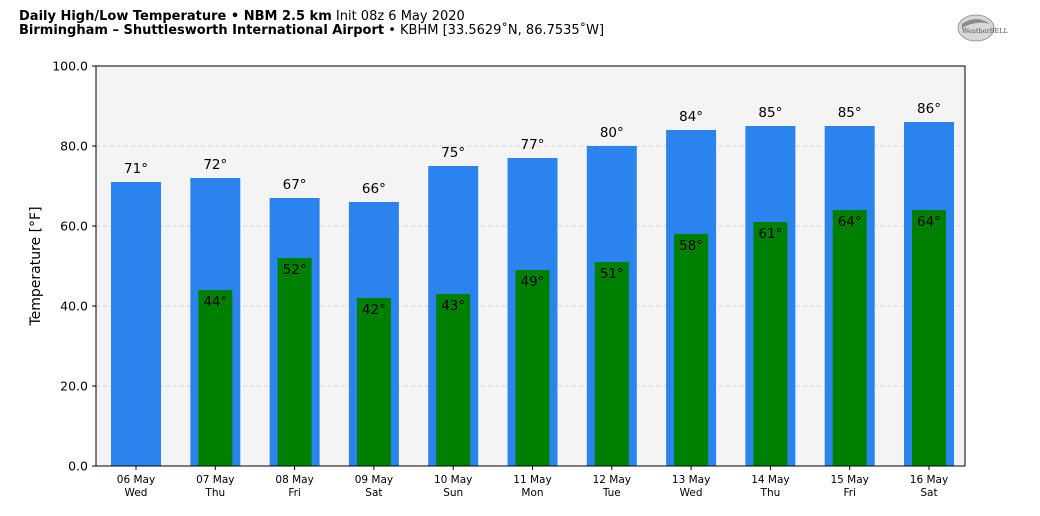  What do you see at coordinates (453, 480) in the screenshot?
I see `x-tick-date: 10 May` at bounding box center [453, 480].